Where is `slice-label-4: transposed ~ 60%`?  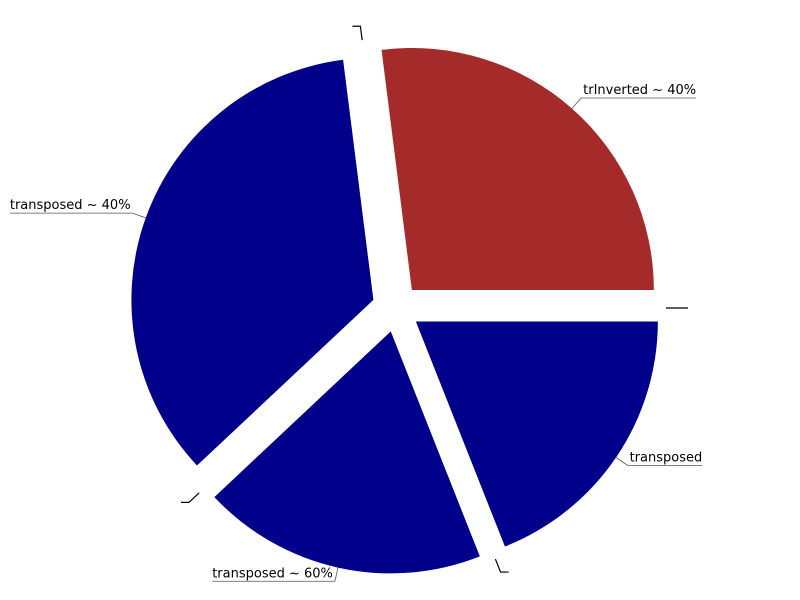
slice-label-4: transposed ~ 60% is located at coordinates (272, 573).